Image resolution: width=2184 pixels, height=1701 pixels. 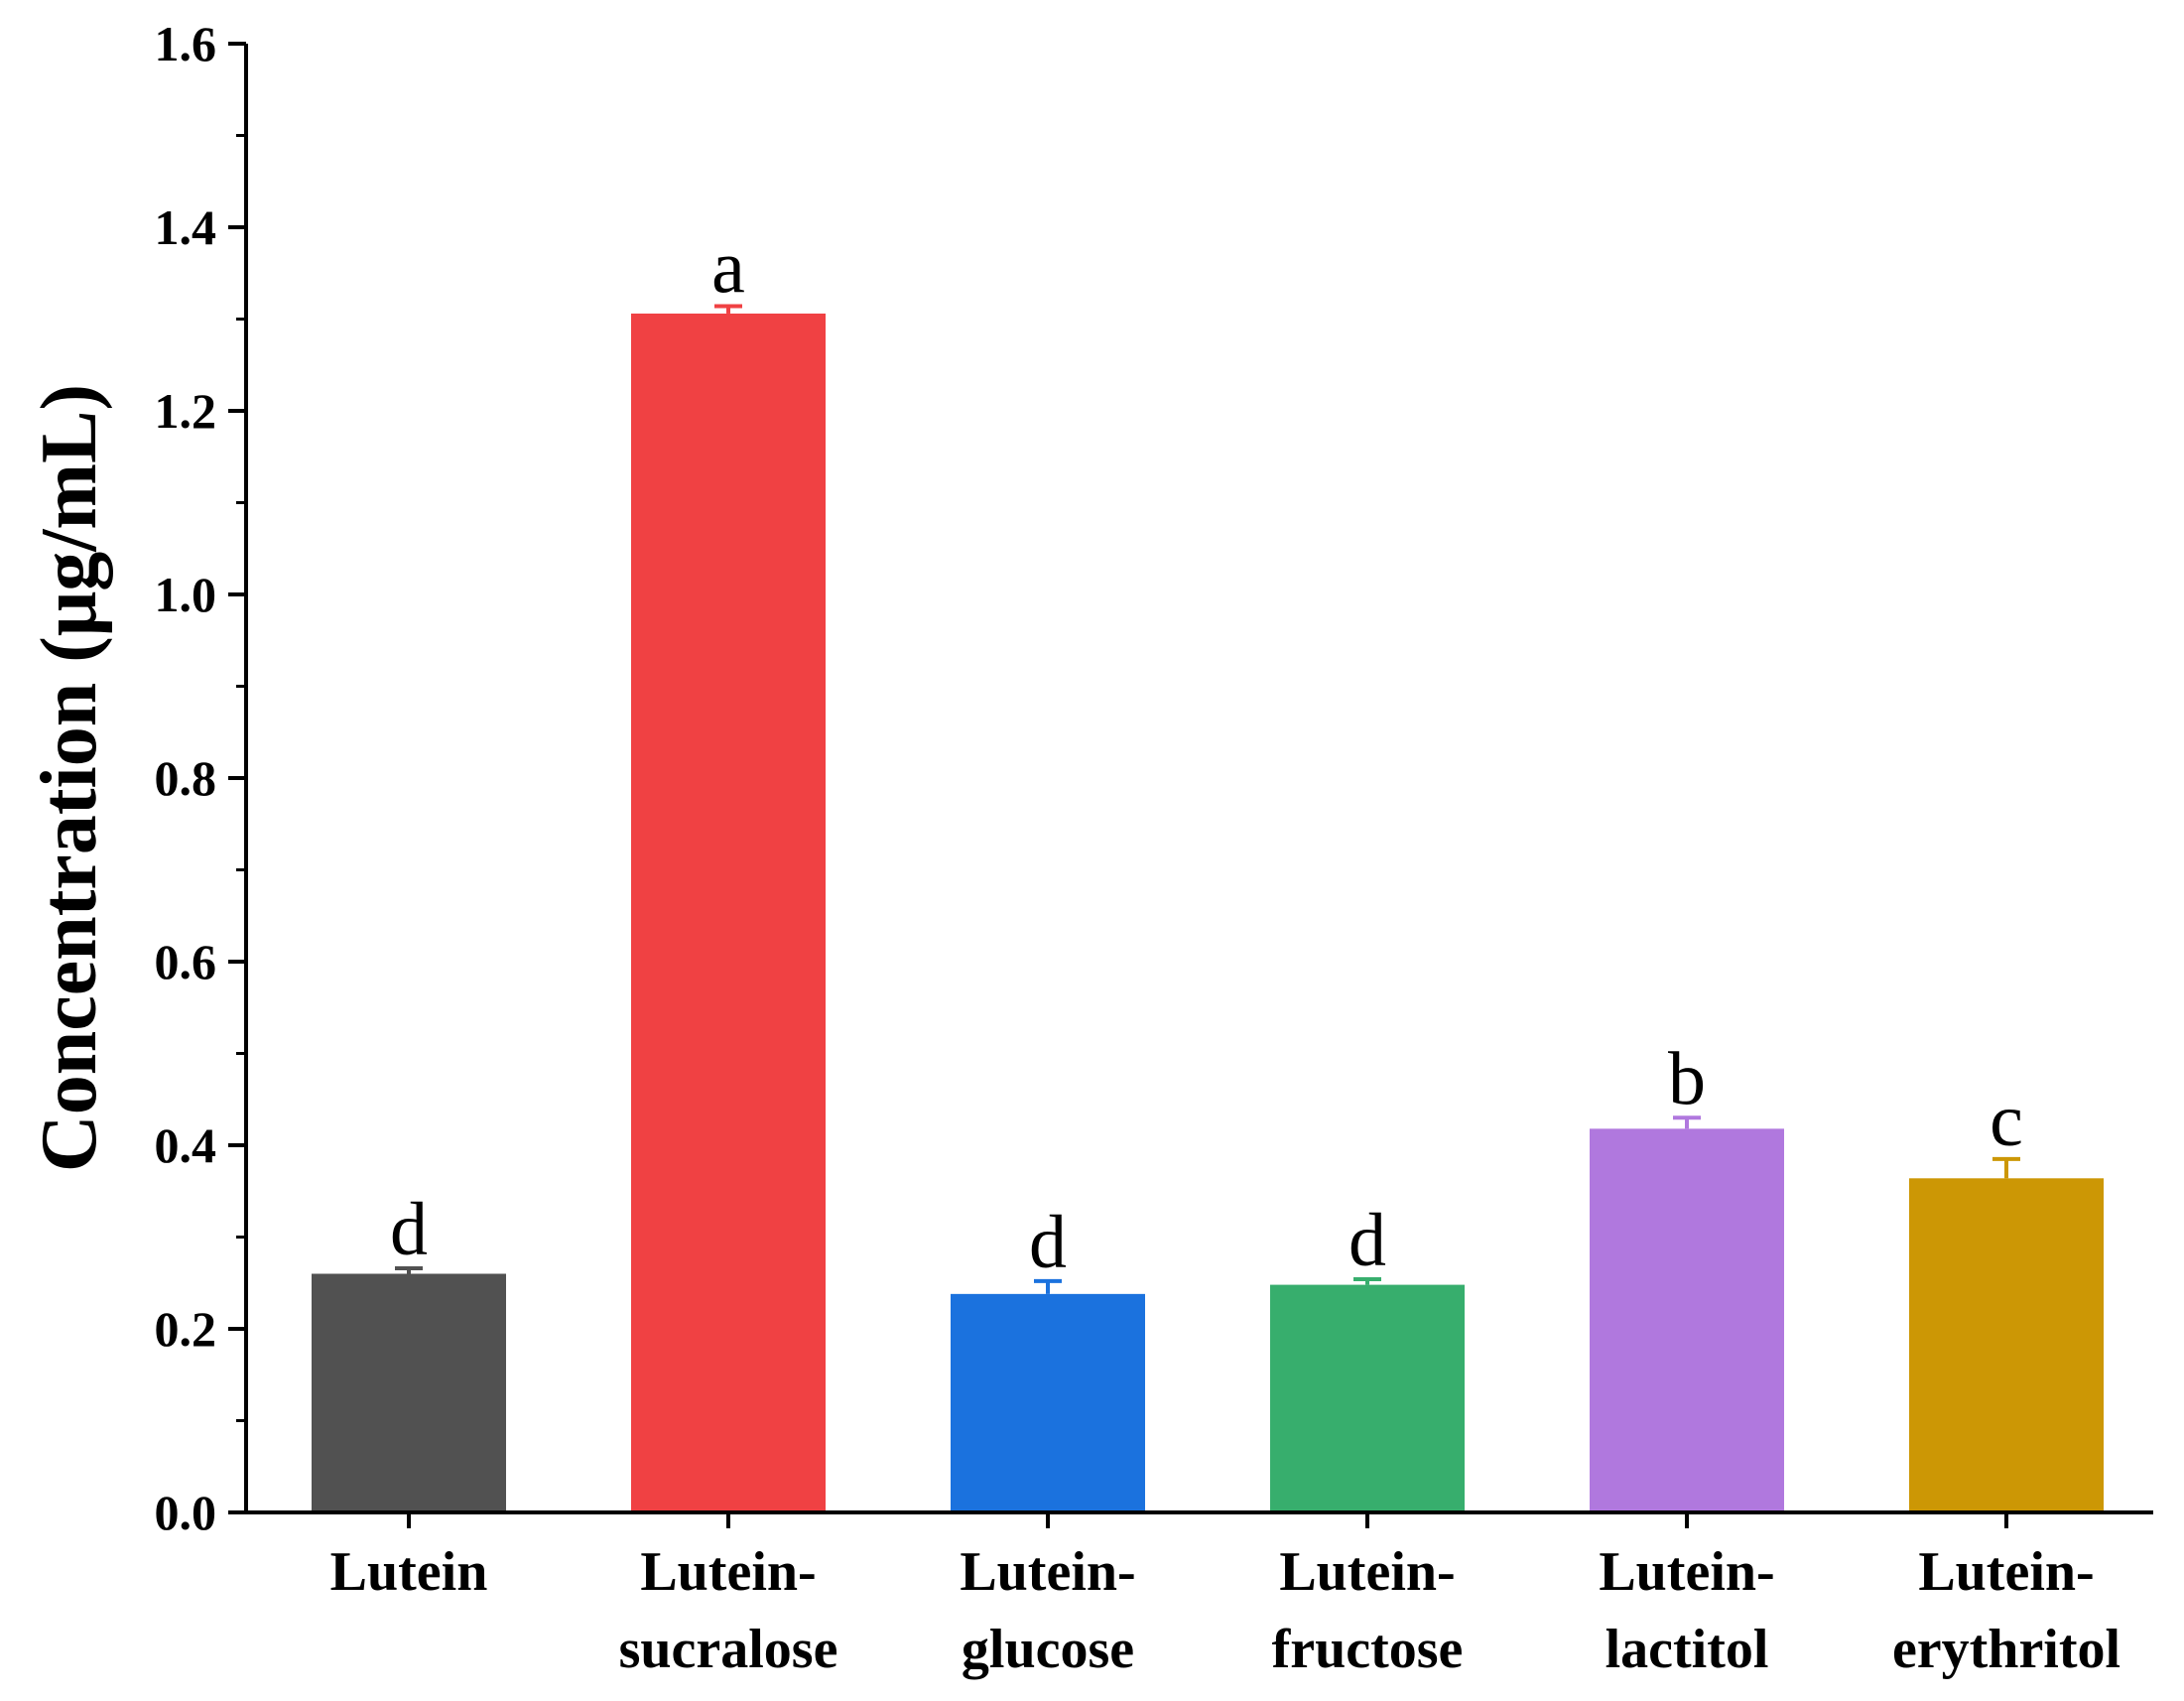 I want to click on x-category-label: fructose, so click(x=1368, y=1649).